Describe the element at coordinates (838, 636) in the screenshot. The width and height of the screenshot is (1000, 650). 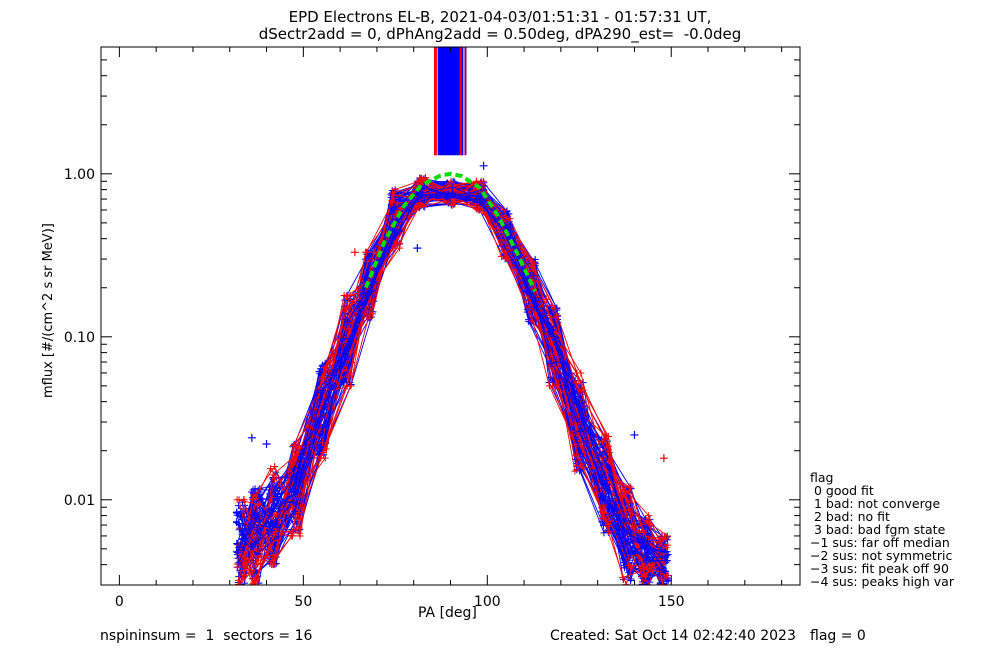
I see `footer-flag: flag = 0` at that location.